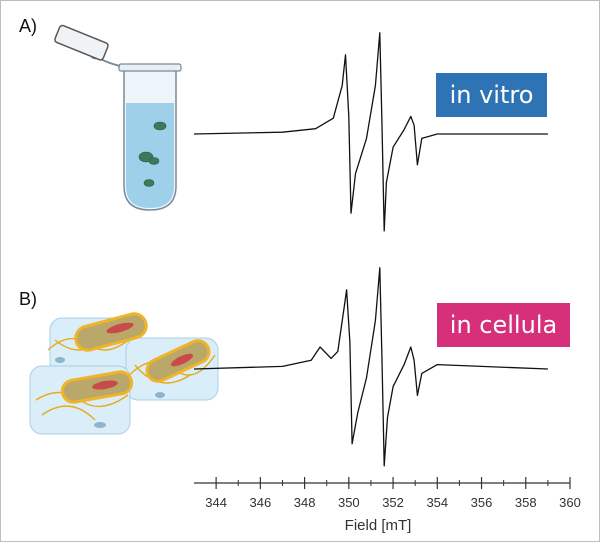 The height and width of the screenshot is (542, 600). I want to click on protein-blobs-icon, so click(152, 154).